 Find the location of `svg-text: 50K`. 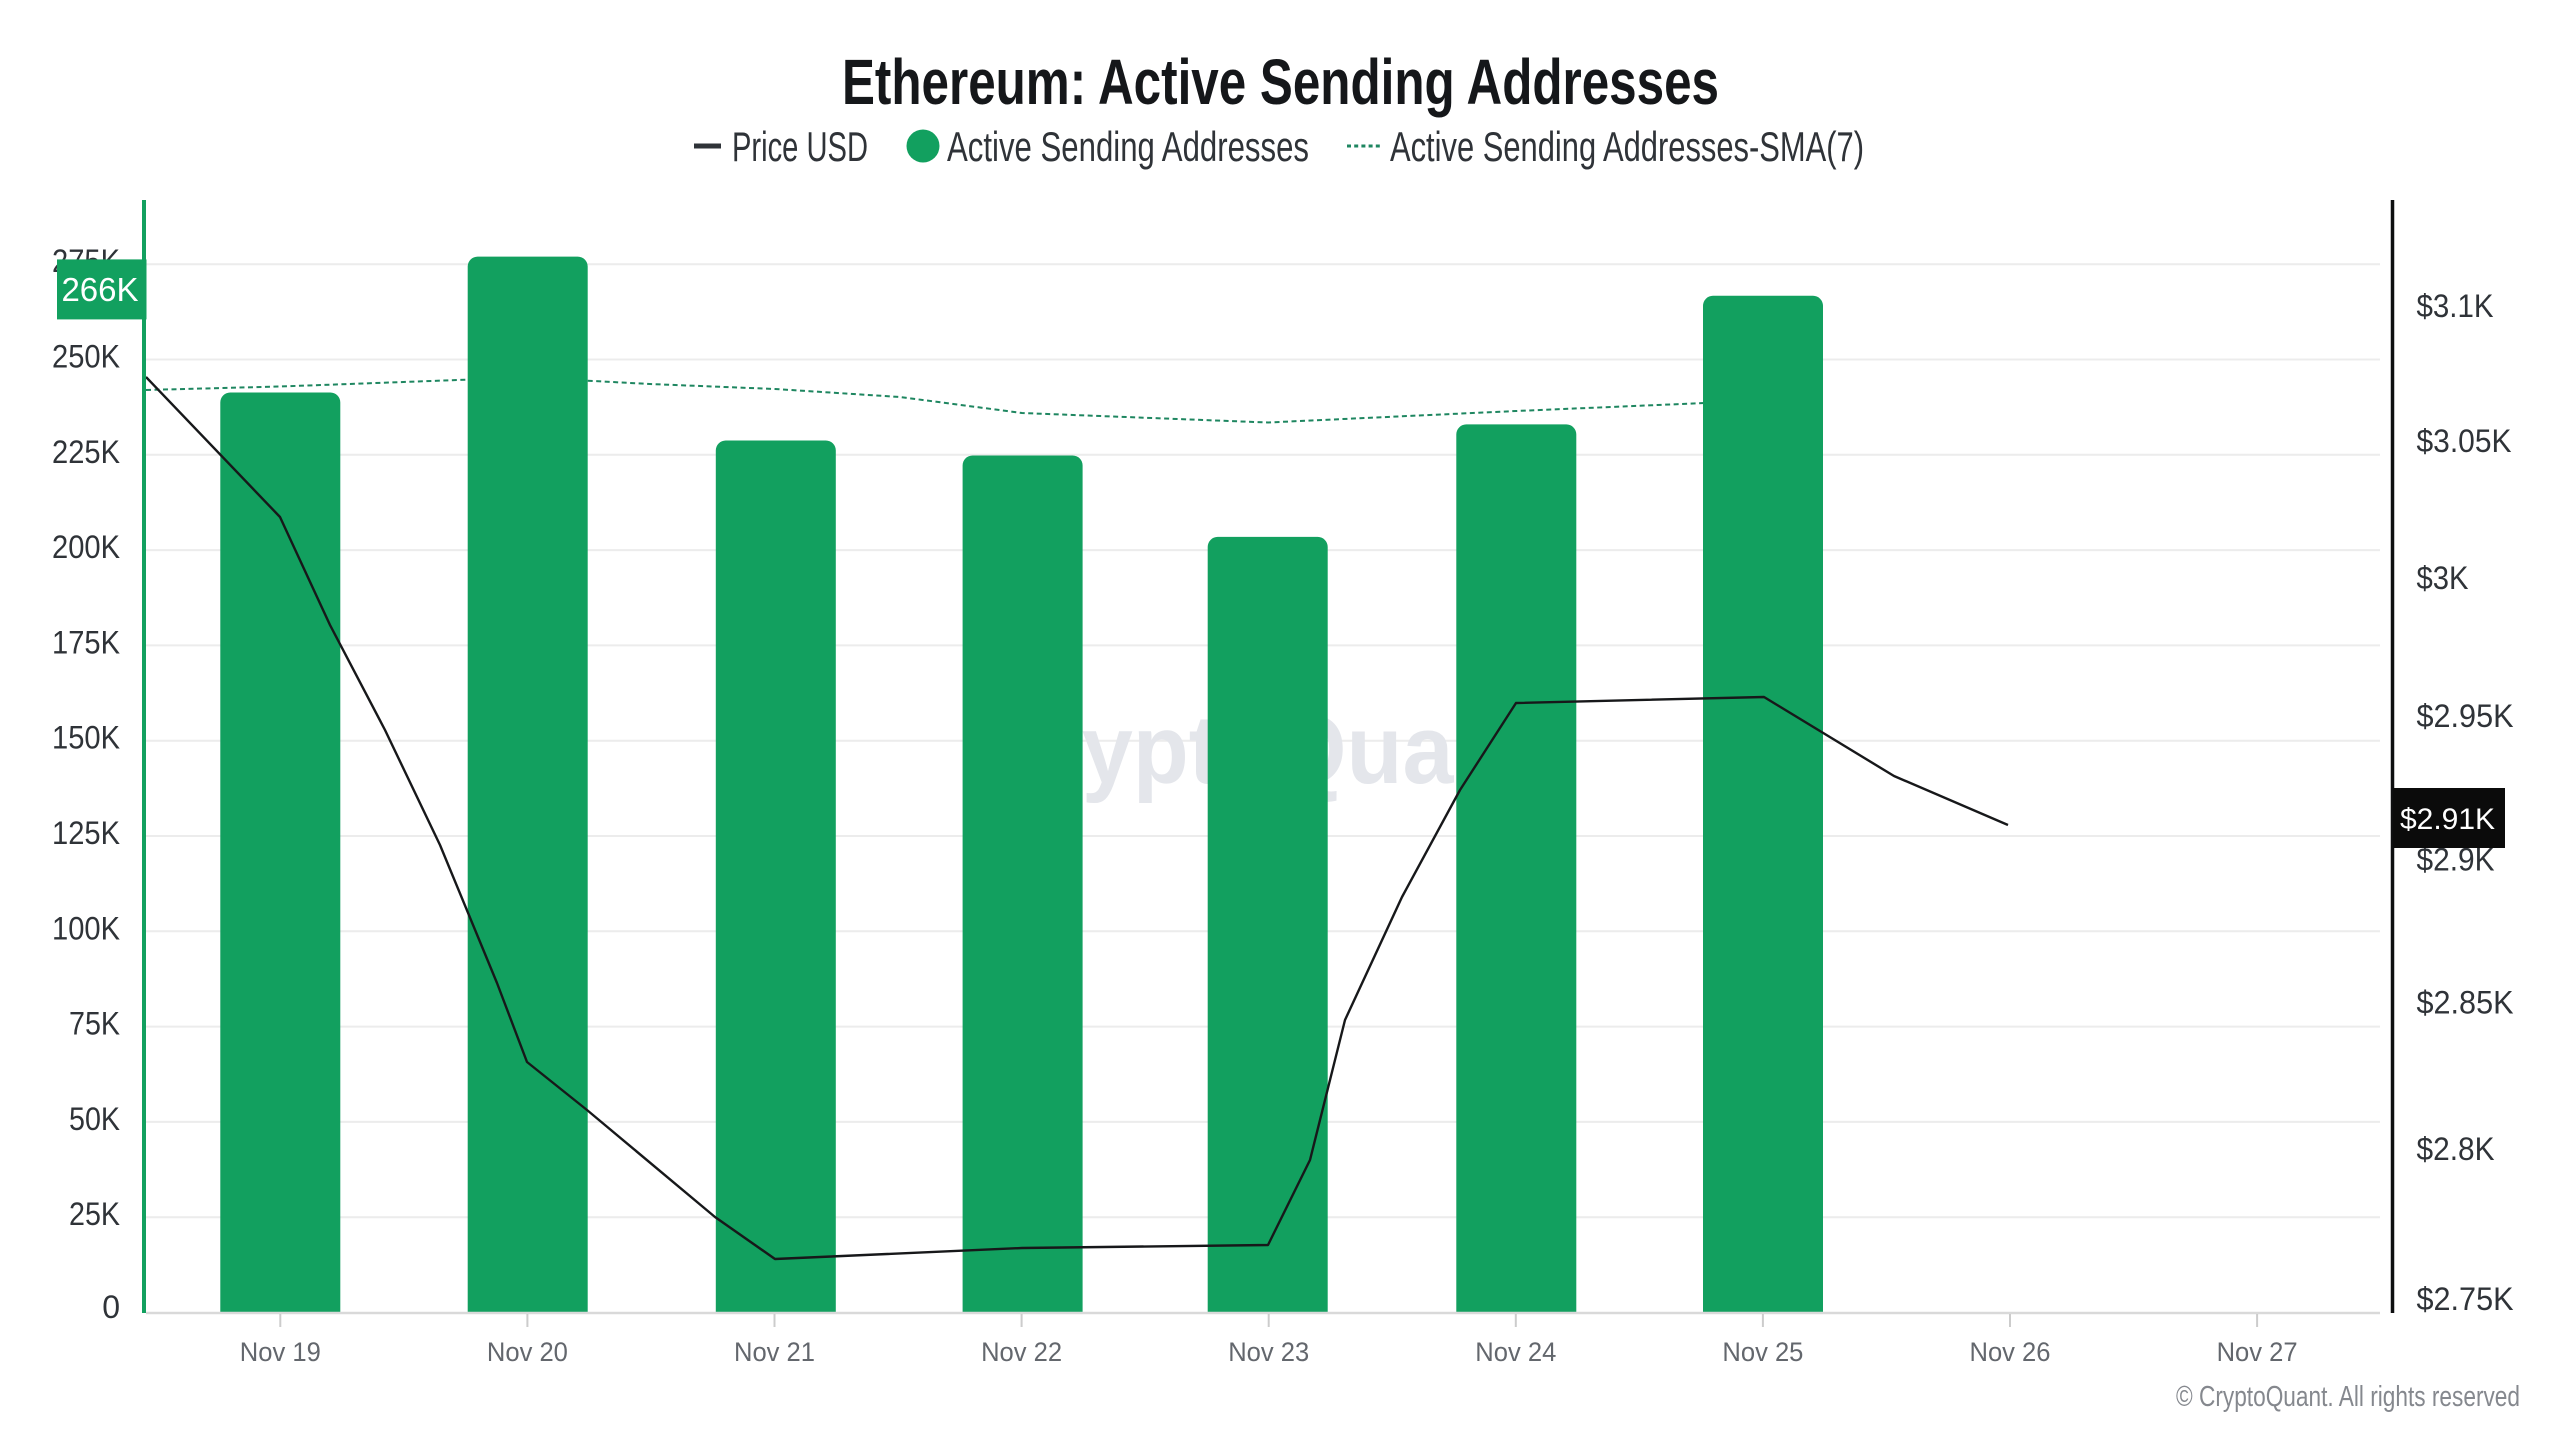

svg-text: 50K is located at coordinates (94, 1119).